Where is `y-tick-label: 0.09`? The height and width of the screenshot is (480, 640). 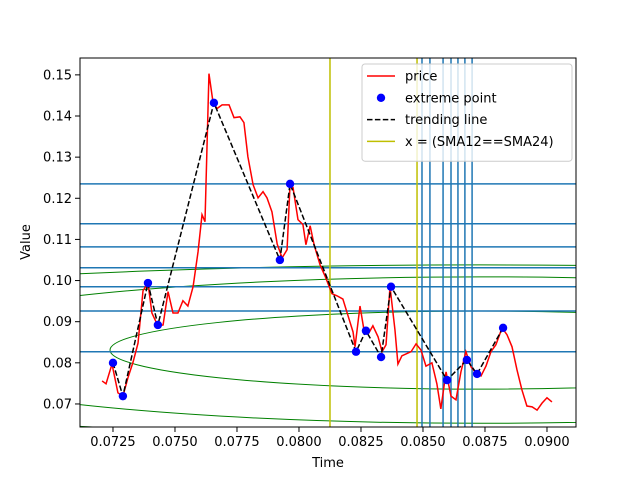 y-tick-label: 0.09 is located at coordinates (57, 322).